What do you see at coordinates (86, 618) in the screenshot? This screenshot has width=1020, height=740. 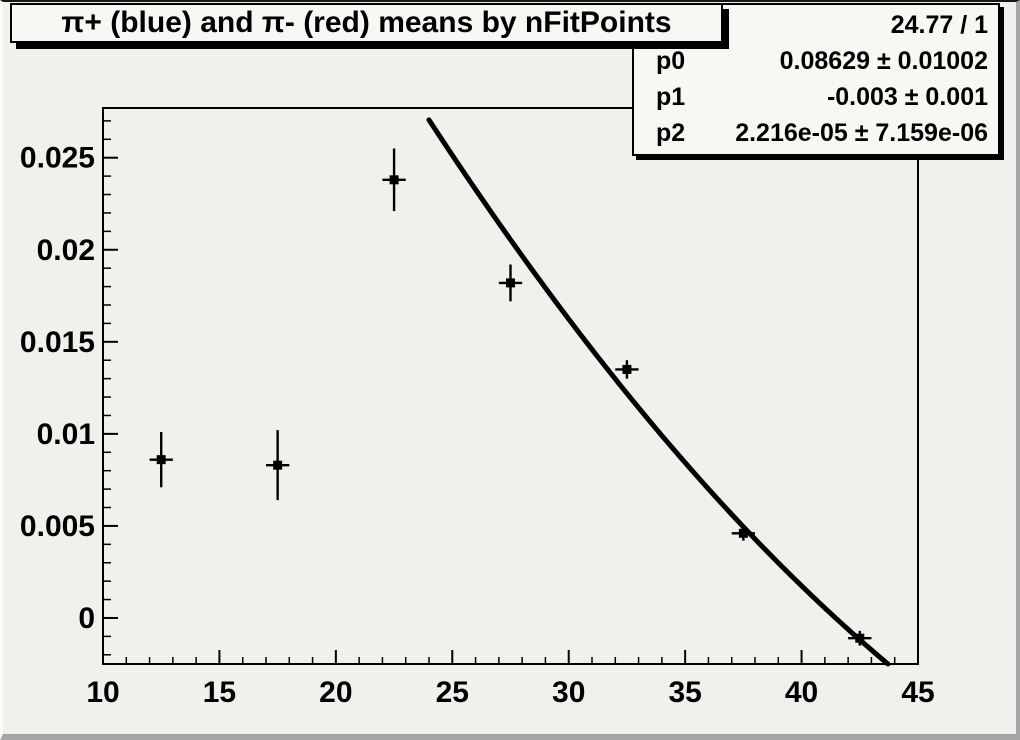 I see `y-tick-label: 0` at bounding box center [86, 618].